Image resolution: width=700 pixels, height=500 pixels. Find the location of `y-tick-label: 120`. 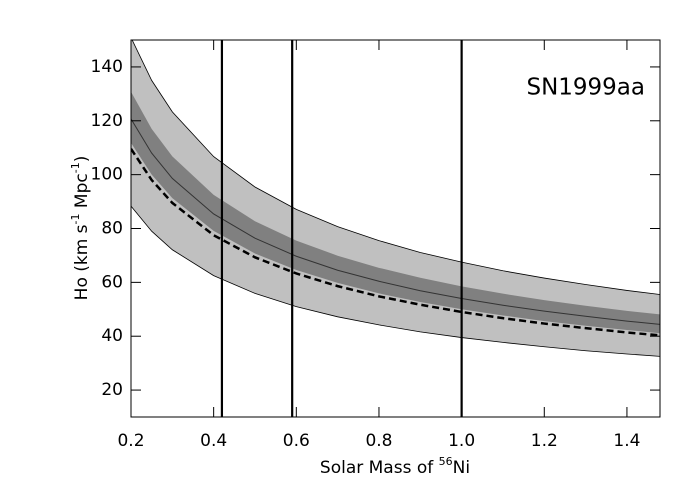

y-tick-label: 120 is located at coordinates (107, 121).